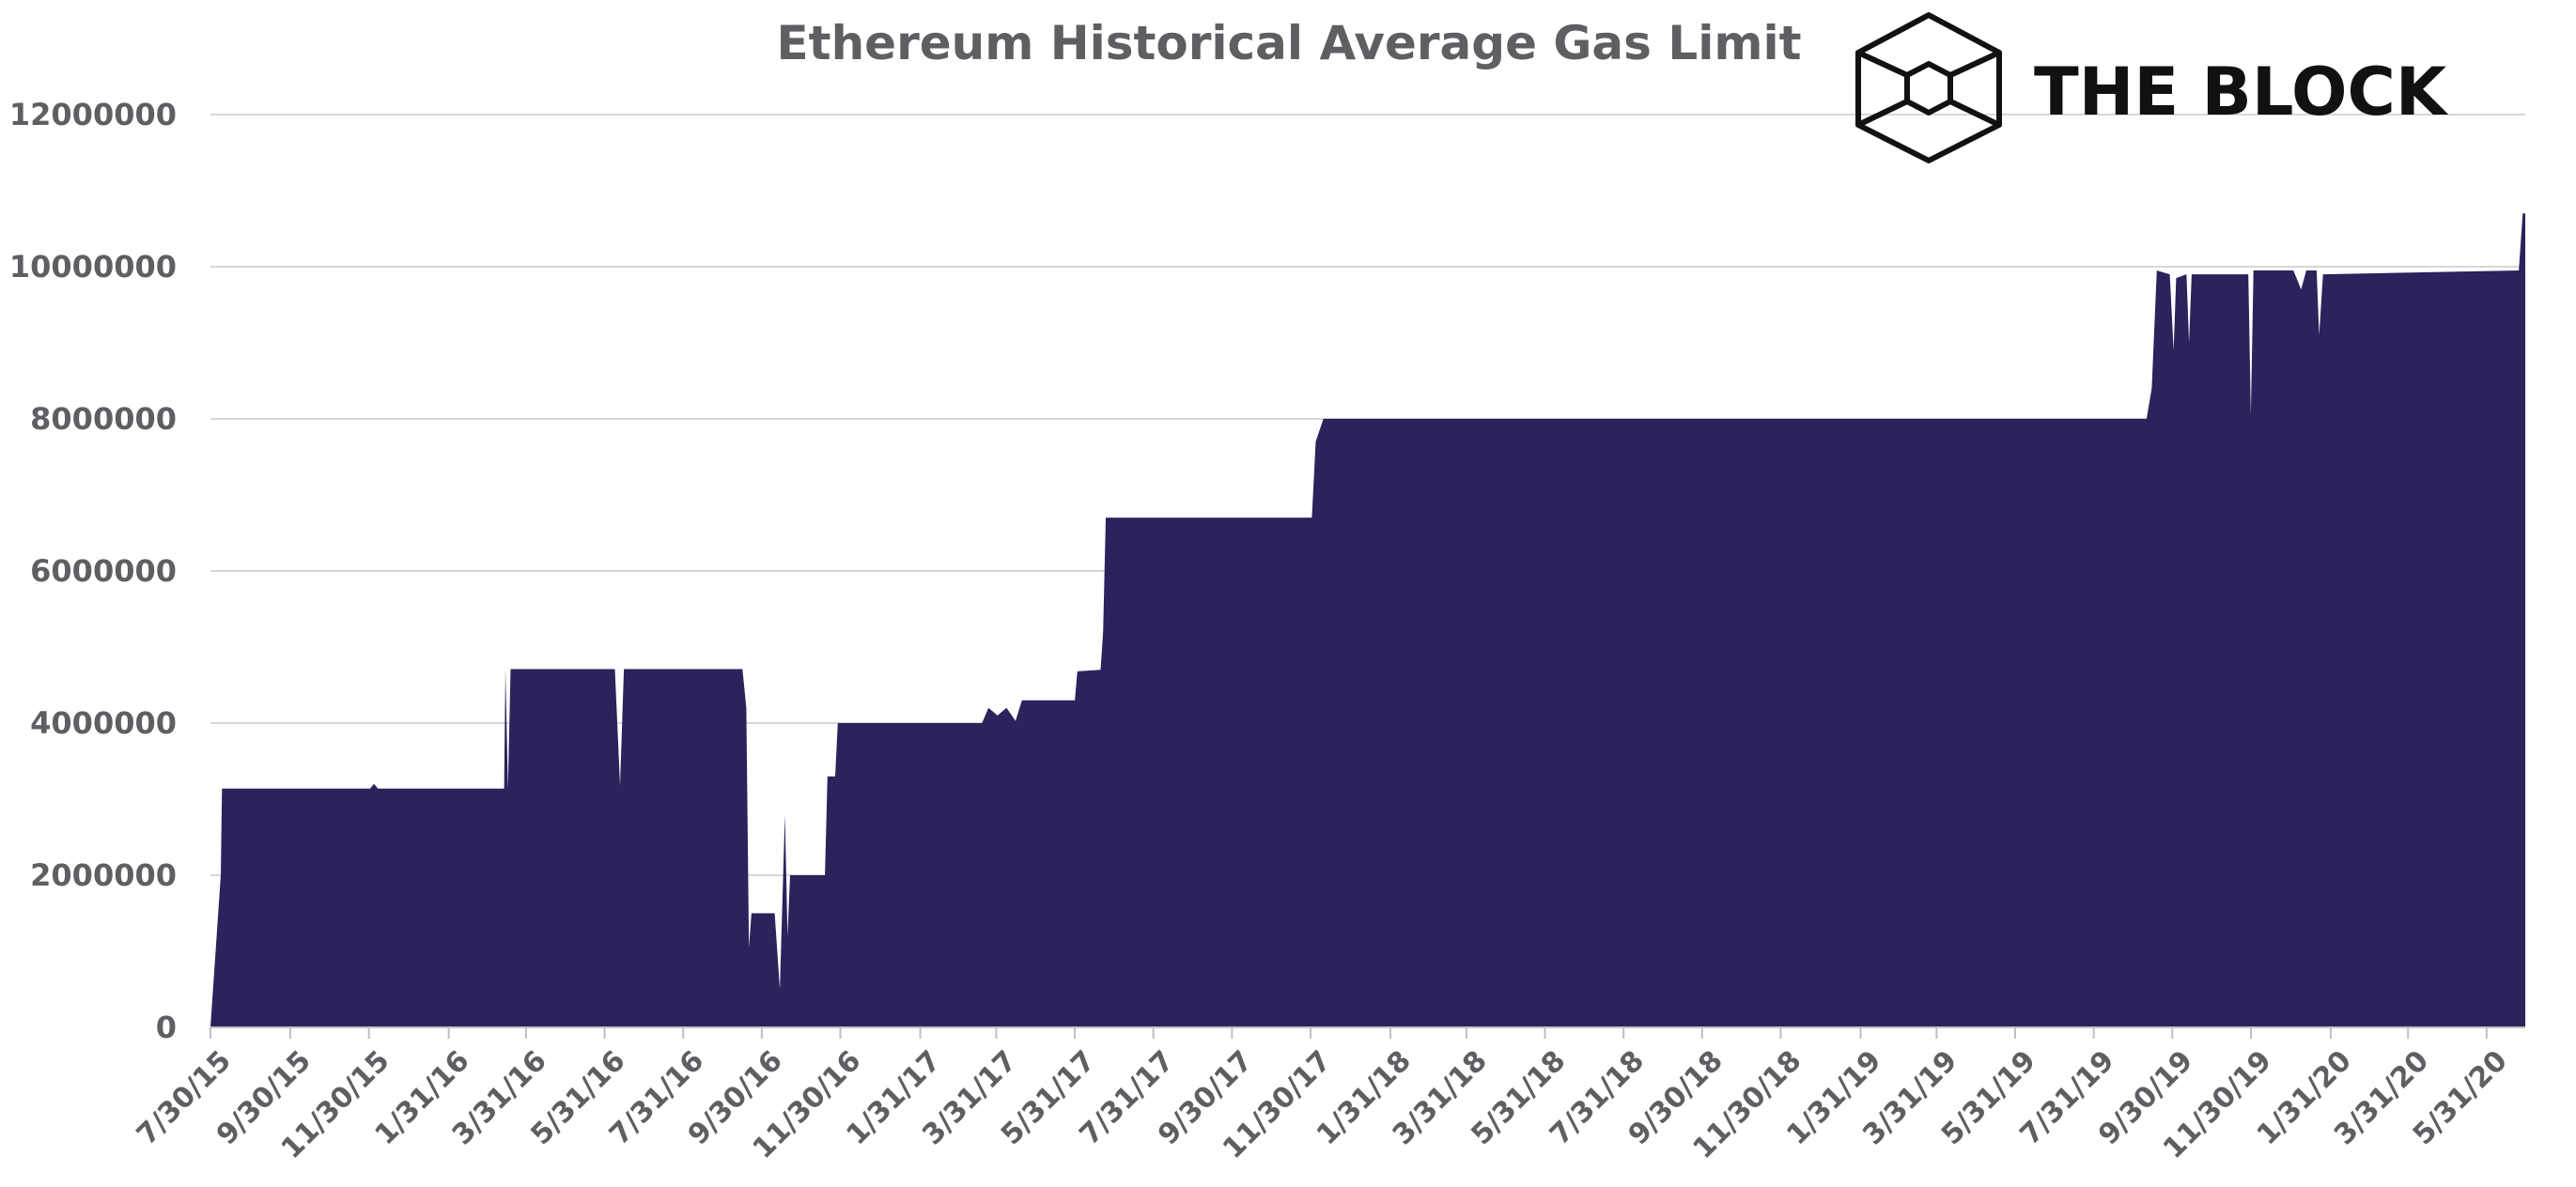 The width and height of the screenshot is (2576, 1187). I want to click on y-tick-label: 2000000, so click(103, 875).